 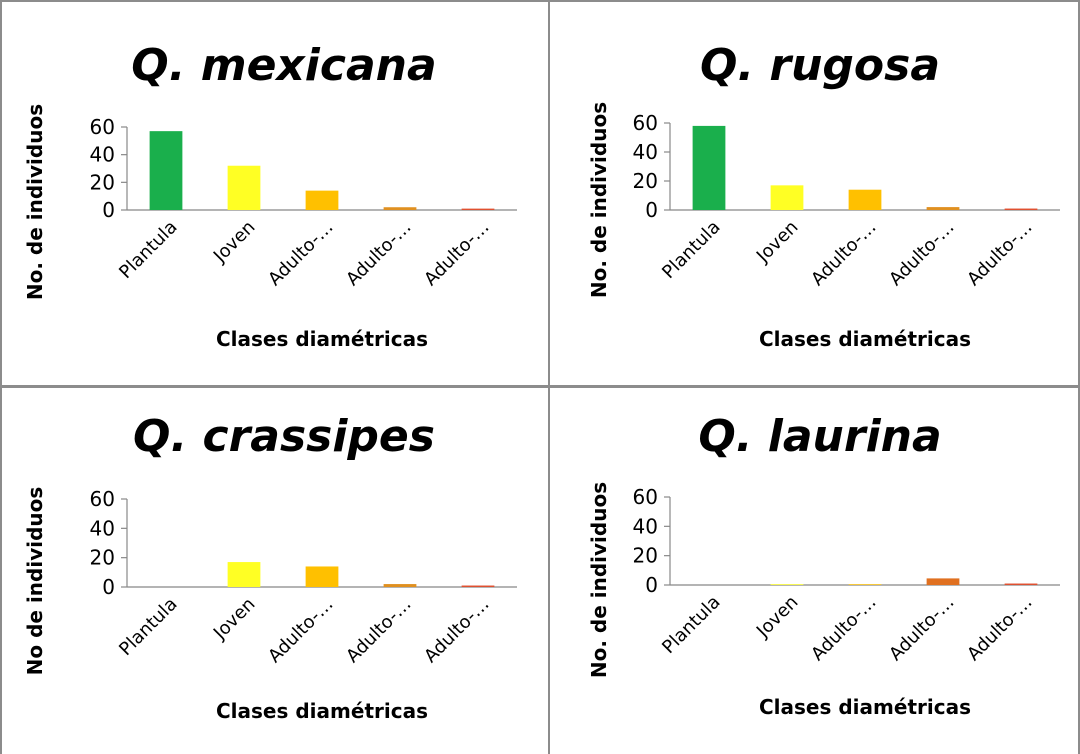 What do you see at coordinates (820, 65) in the screenshot?
I see `chart-title: Q. rugosa` at bounding box center [820, 65].